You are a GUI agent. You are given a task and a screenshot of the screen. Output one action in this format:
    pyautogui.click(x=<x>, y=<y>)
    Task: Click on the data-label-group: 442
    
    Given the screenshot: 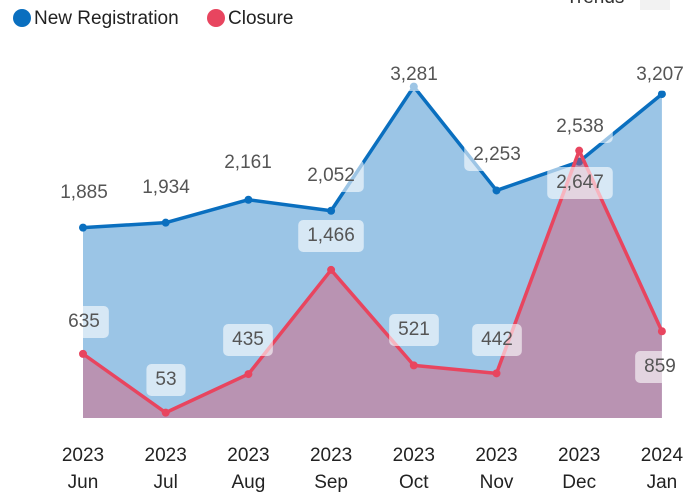 What is the action you would take?
    pyautogui.click(x=497, y=340)
    